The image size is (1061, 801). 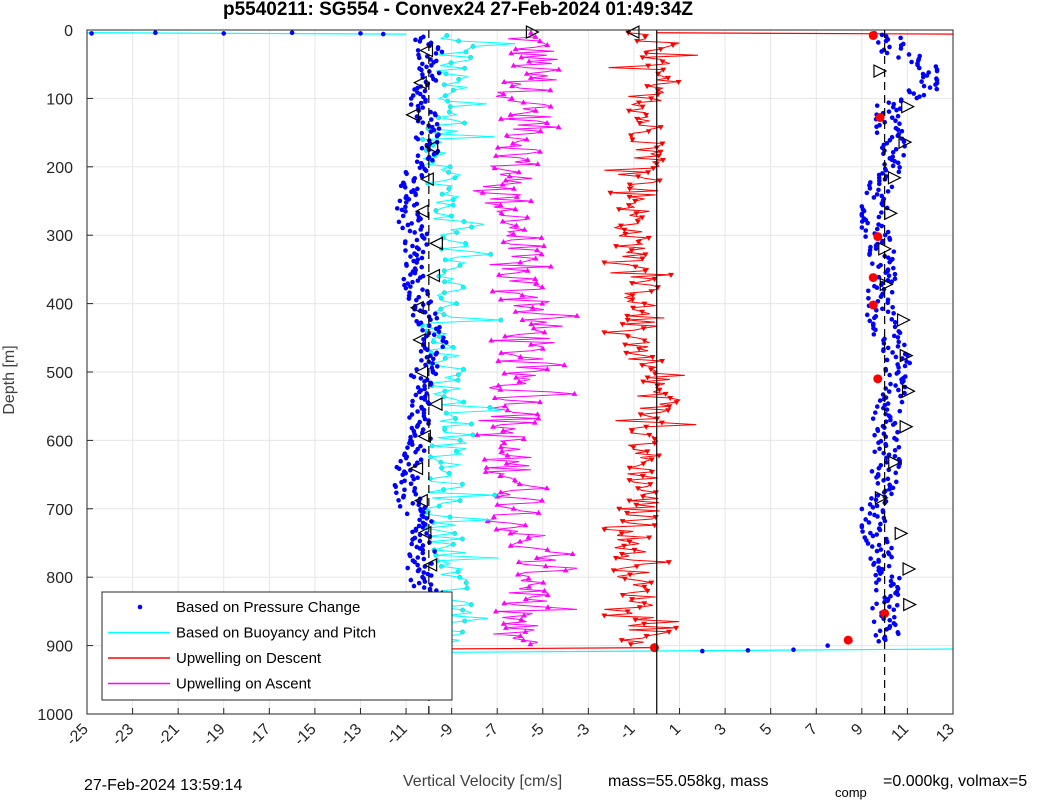 What do you see at coordinates (59, 305) in the screenshot?
I see `y-tick-label: 400` at bounding box center [59, 305].